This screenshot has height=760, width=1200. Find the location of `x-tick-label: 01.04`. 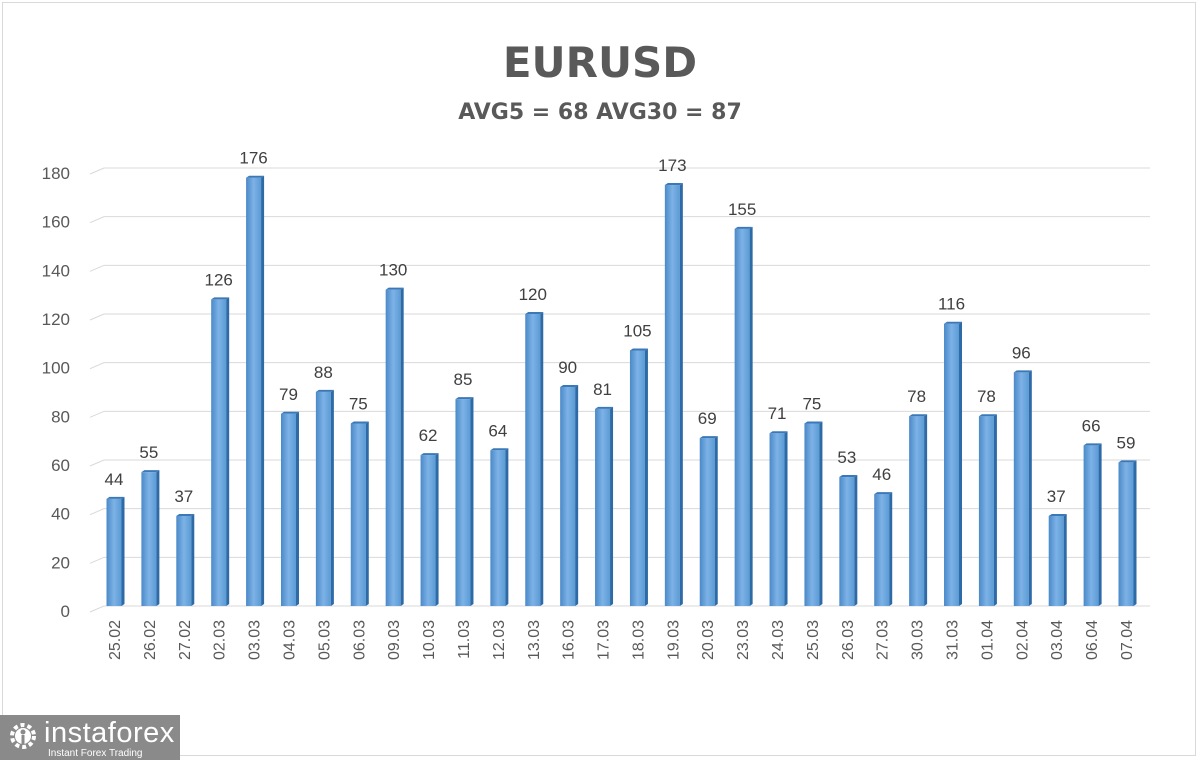

x-tick-label: 01.04 is located at coordinates (987, 640).